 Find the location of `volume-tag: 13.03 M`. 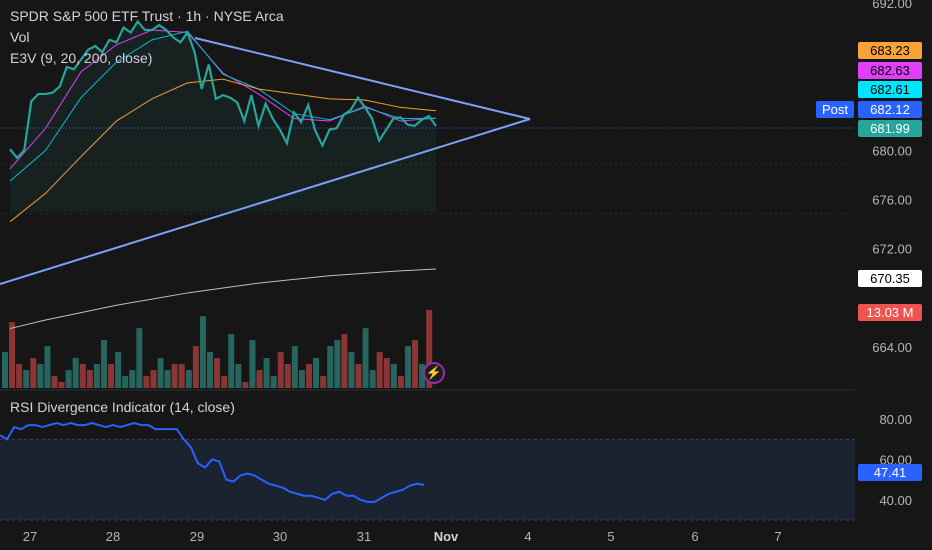

volume-tag: 13.03 M is located at coordinates (890, 312).